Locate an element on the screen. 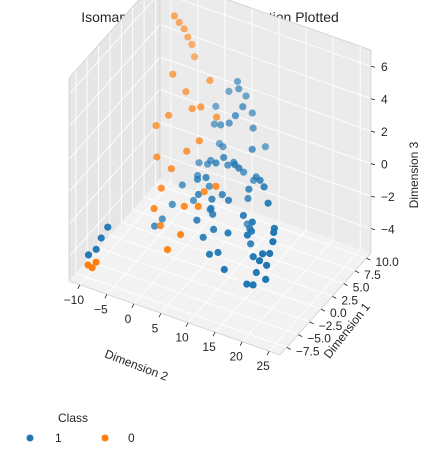 Image resolution: width=436 pixels, height=461 pixels. x-tick-label: 25 is located at coordinates (263, 366).